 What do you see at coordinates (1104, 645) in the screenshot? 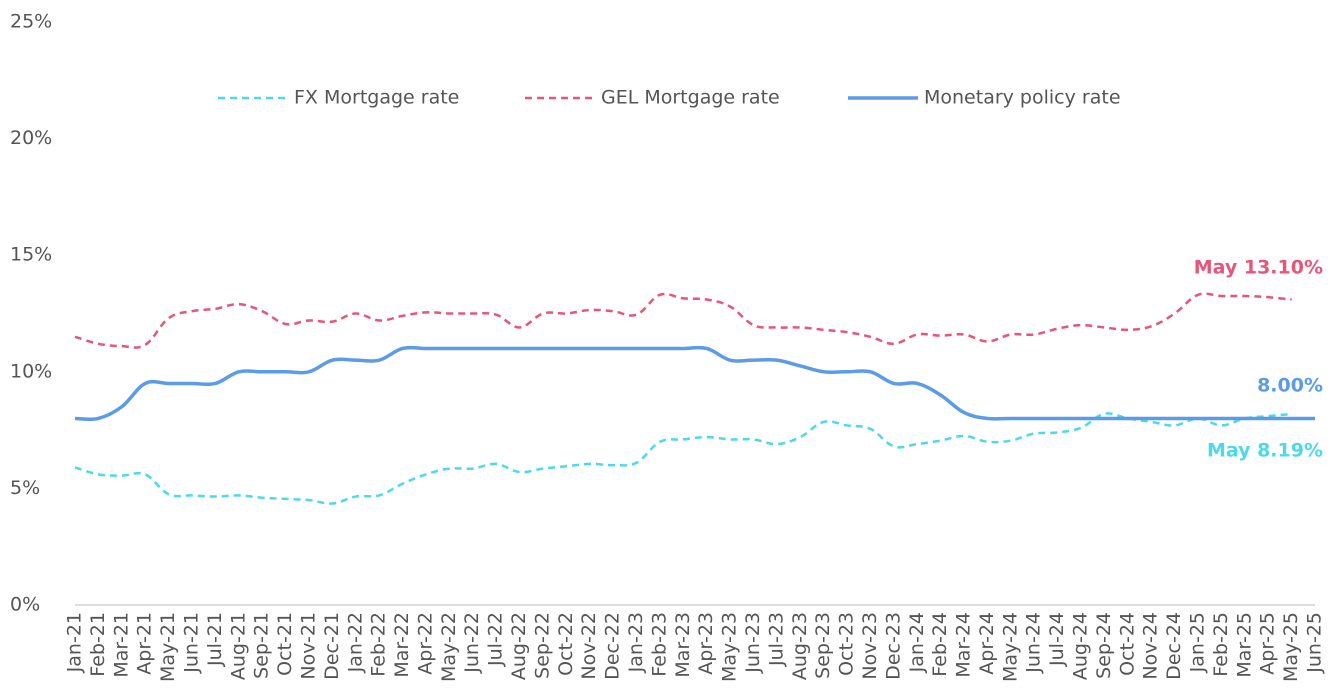
I see `x-tick-label: Sep-24` at bounding box center [1104, 645].